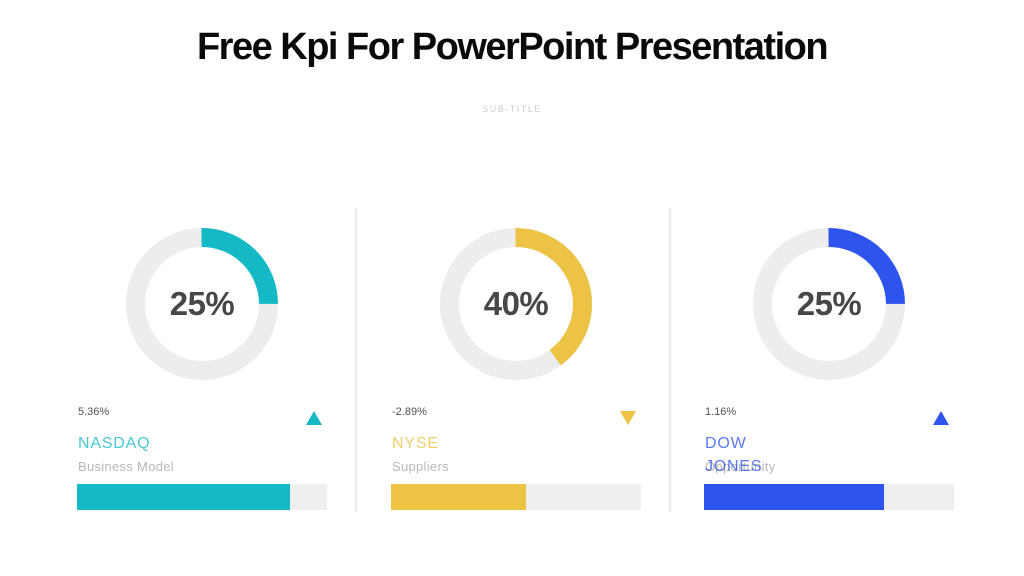 The width and height of the screenshot is (1024, 576). What do you see at coordinates (628, 418) in the screenshot?
I see `trend-down-icon` at bounding box center [628, 418].